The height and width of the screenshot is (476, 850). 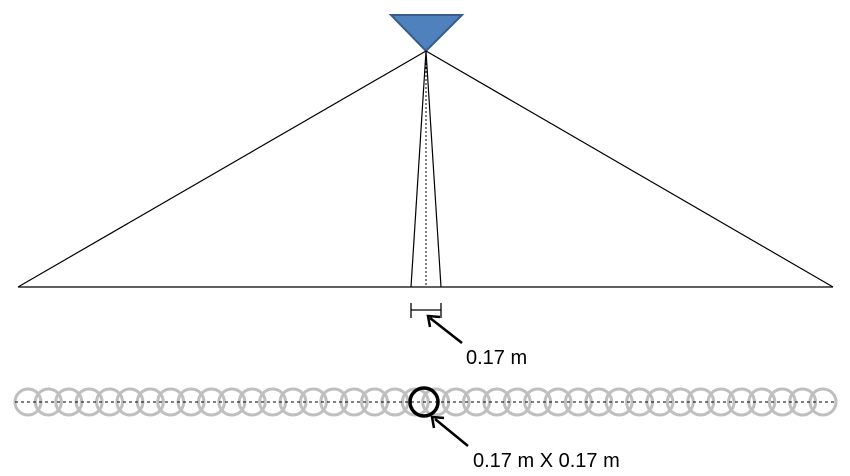 I want to click on spot-width-bracket, so click(x=426, y=310).